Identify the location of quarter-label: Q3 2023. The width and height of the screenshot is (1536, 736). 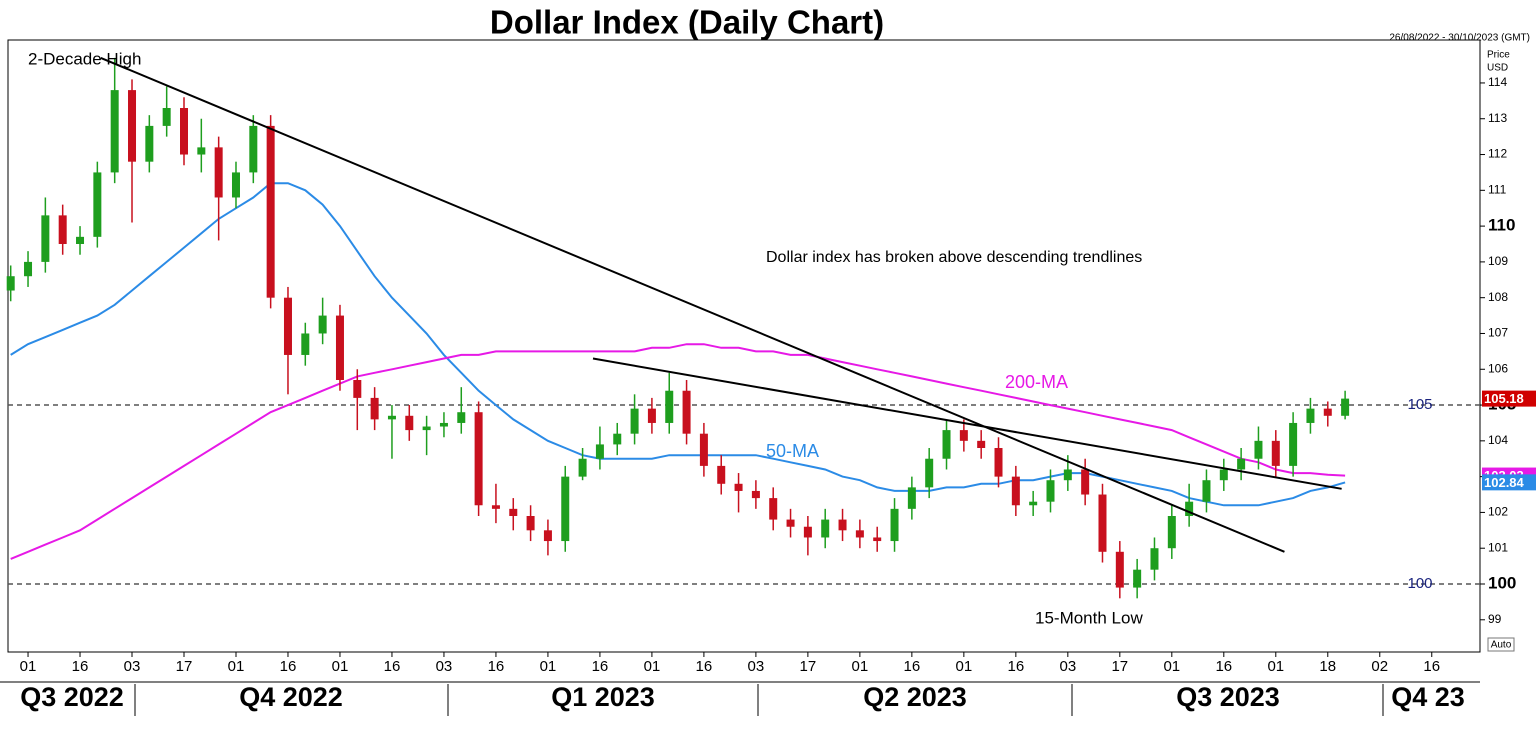
(1228, 697).